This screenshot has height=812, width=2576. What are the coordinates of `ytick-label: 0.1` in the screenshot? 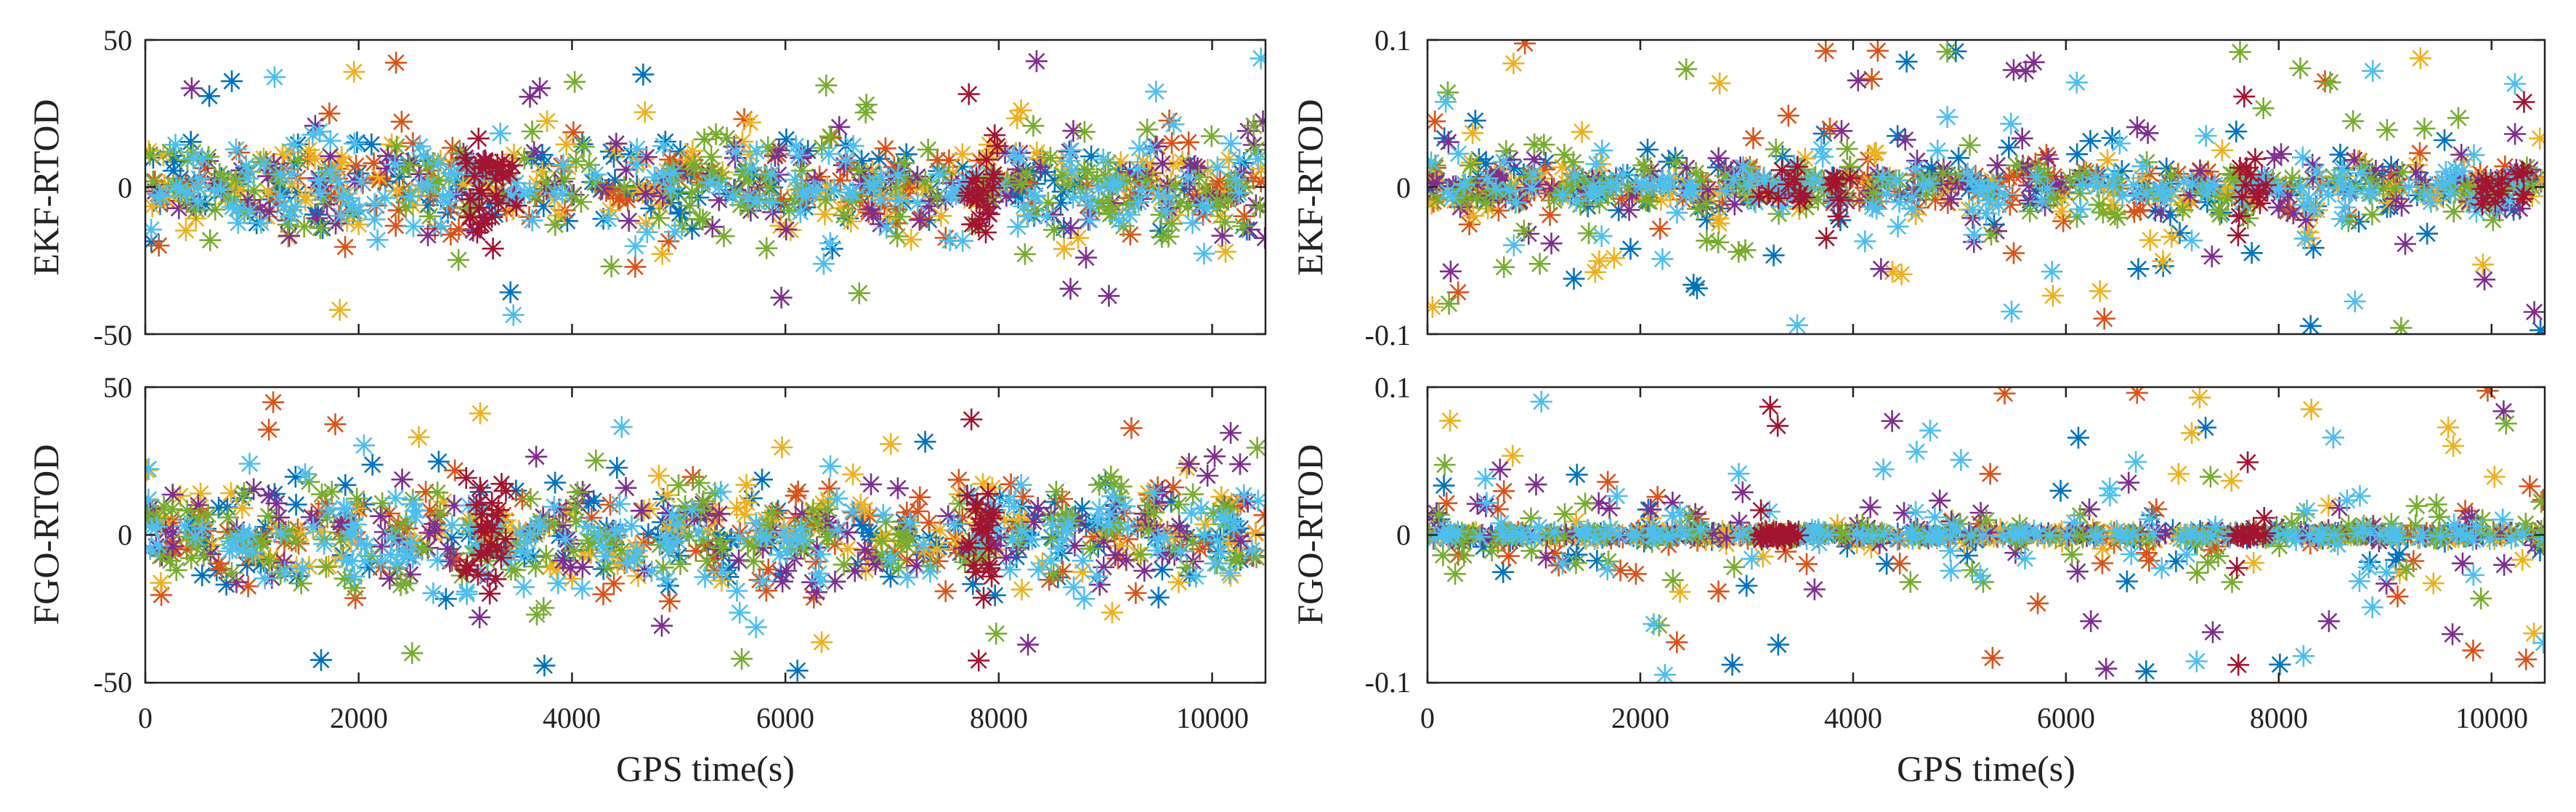 It's located at (1392, 387).